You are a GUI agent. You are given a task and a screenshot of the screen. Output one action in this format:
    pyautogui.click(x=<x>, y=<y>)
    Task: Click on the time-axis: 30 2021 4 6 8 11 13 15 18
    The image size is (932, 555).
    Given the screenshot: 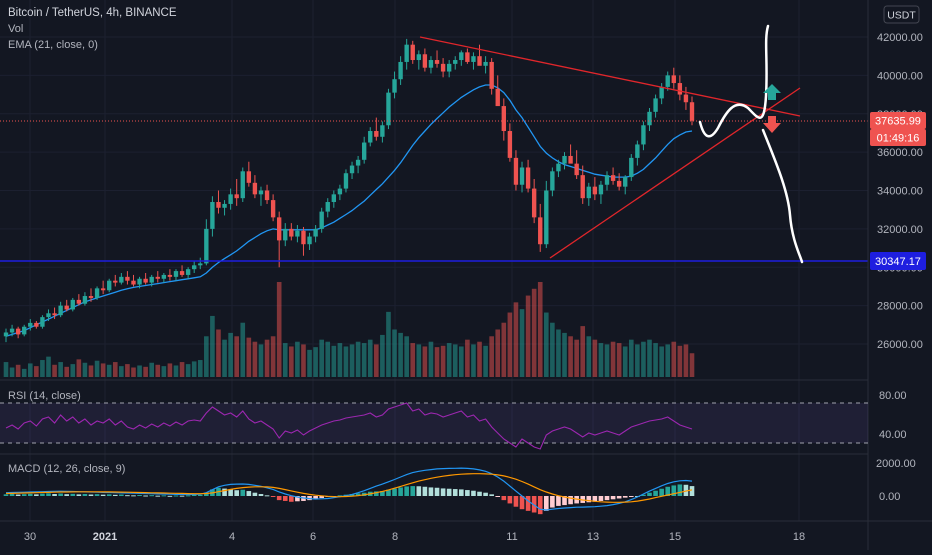 What is the action you would take?
    pyautogui.click(x=414, y=537)
    